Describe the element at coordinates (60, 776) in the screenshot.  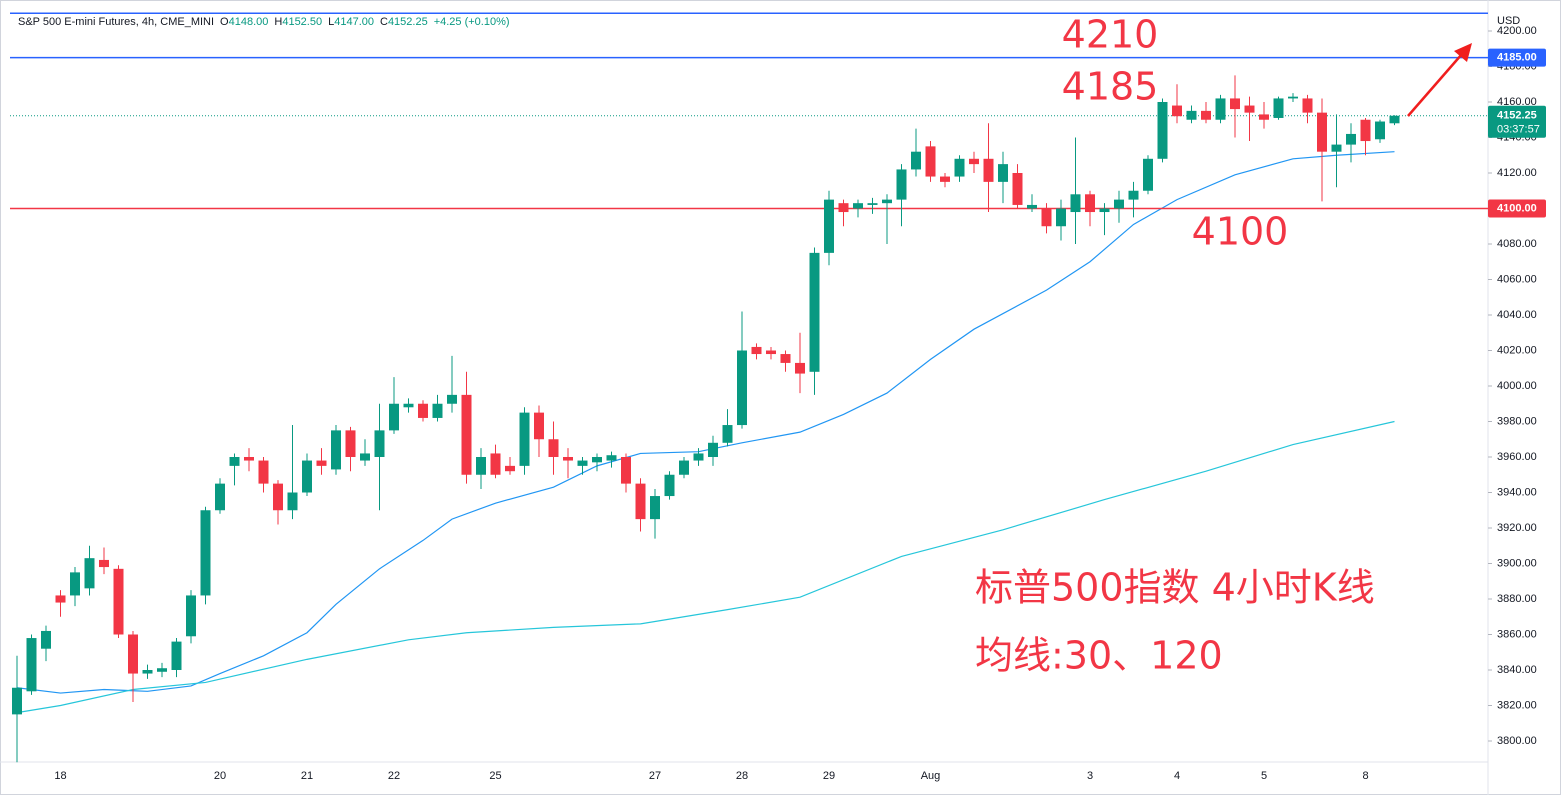
I see `x-tick-label: 18` at that location.